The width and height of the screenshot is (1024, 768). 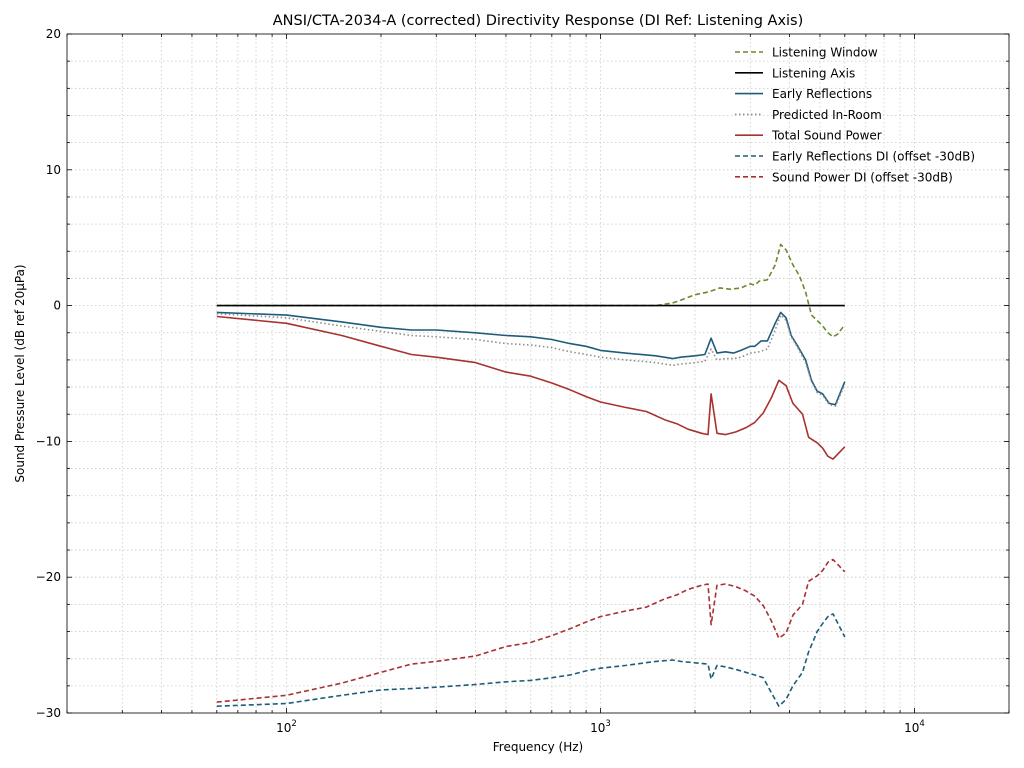 What do you see at coordinates (822, 94) in the screenshot?
I see `legend-label: Early Reflections` at bounding box center [822, 94].